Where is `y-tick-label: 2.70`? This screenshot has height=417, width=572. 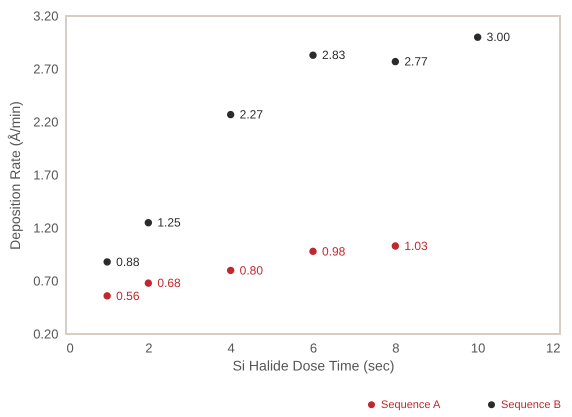
y-tick-label: 2.70 is located at coordinates (45, 69).